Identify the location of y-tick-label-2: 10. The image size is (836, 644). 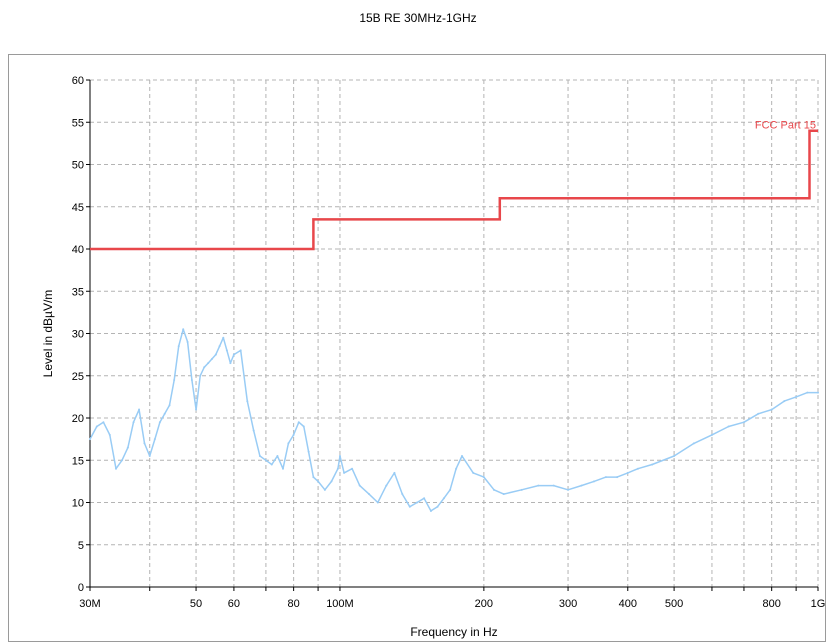
(78, 504).